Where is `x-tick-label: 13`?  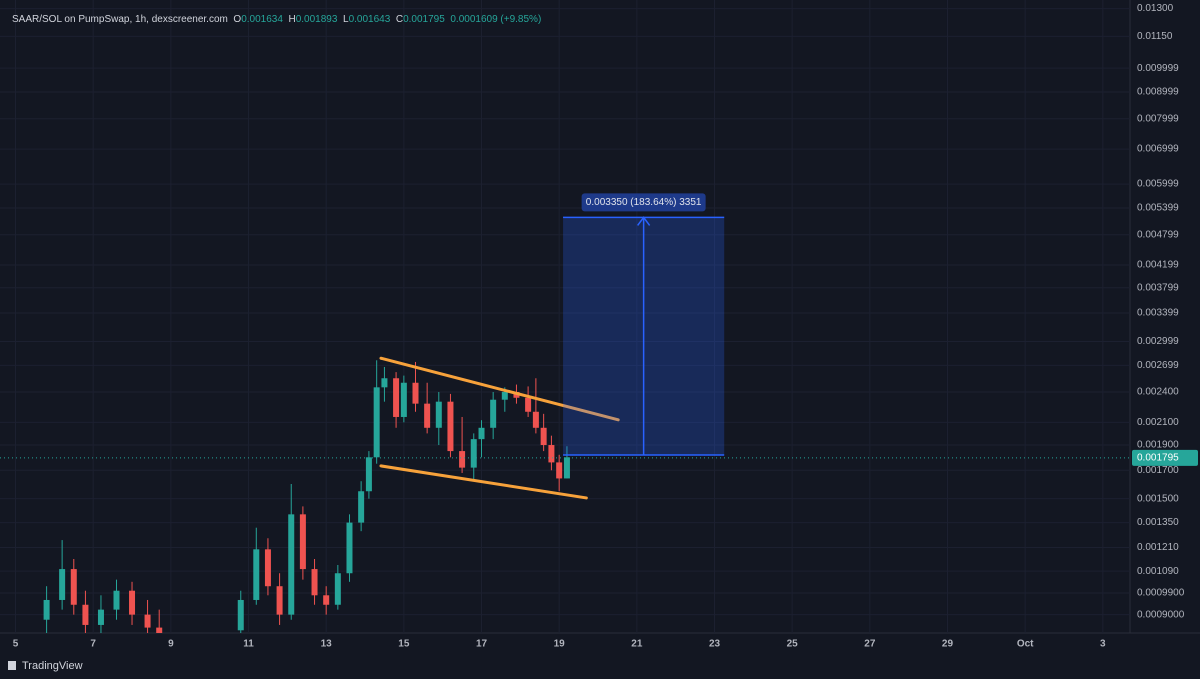 x-tick-label: 13 is located at coordinates (327, 644).